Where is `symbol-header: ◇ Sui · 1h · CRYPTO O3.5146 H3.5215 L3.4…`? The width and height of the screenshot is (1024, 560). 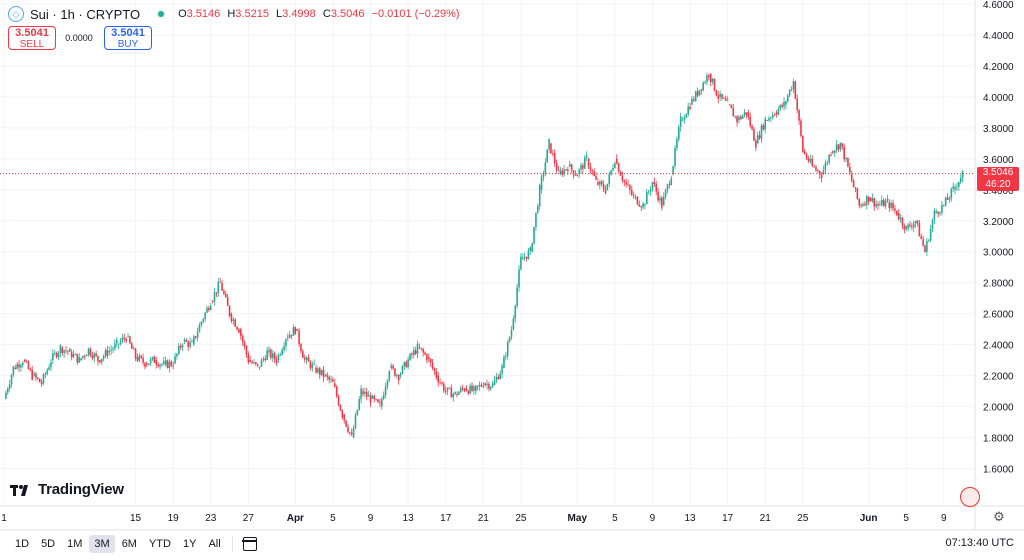 symbol-header: ◇ Sui · 1h · CRYPTO O3.5146 H3.5215 L3.4… is located at coordinates (236, 14).